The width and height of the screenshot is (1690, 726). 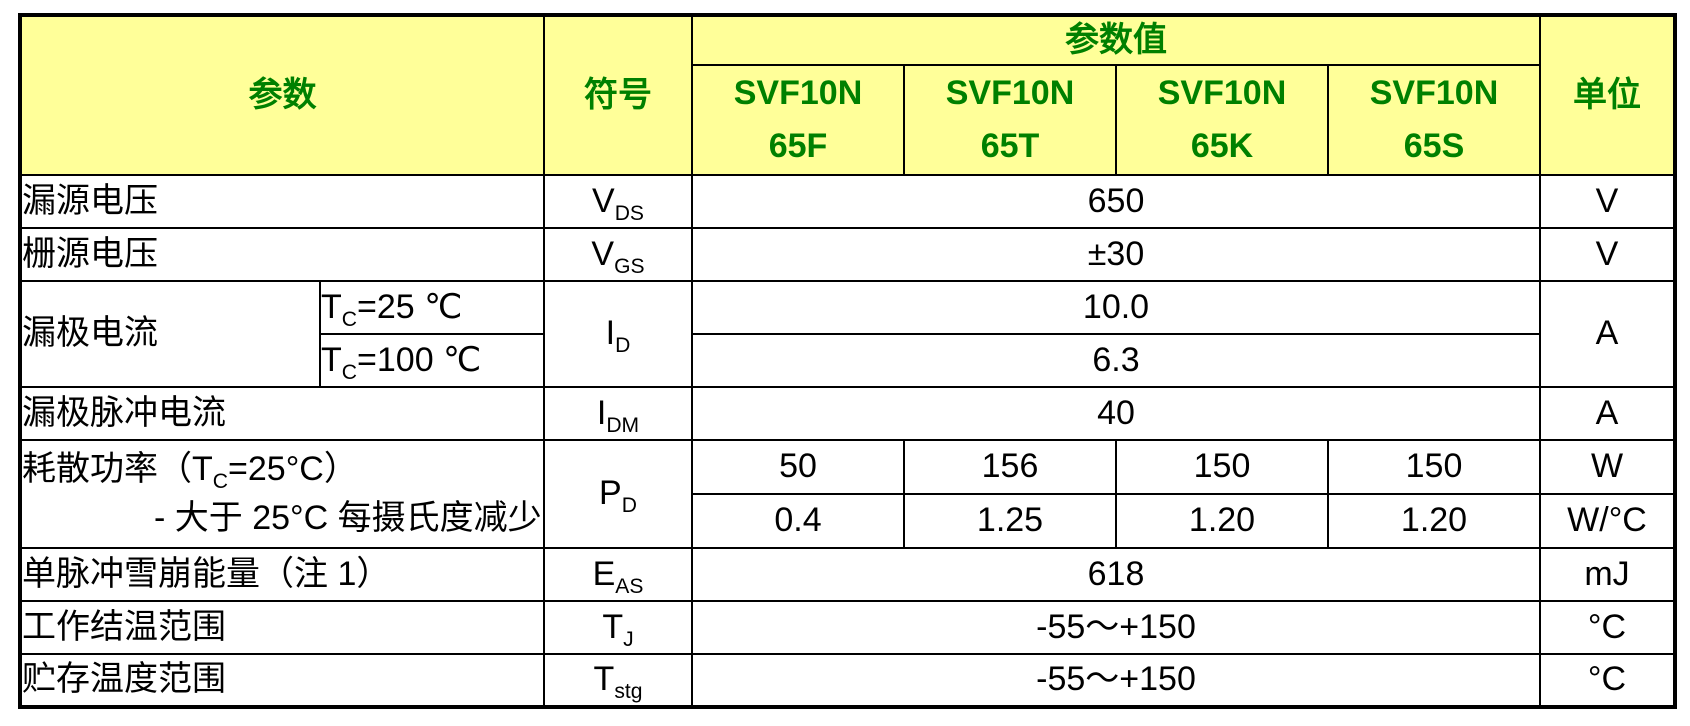 I want to click on row-tj: 工作结温范围 TJ -55～+150 °C, so click(x=847, y=627).